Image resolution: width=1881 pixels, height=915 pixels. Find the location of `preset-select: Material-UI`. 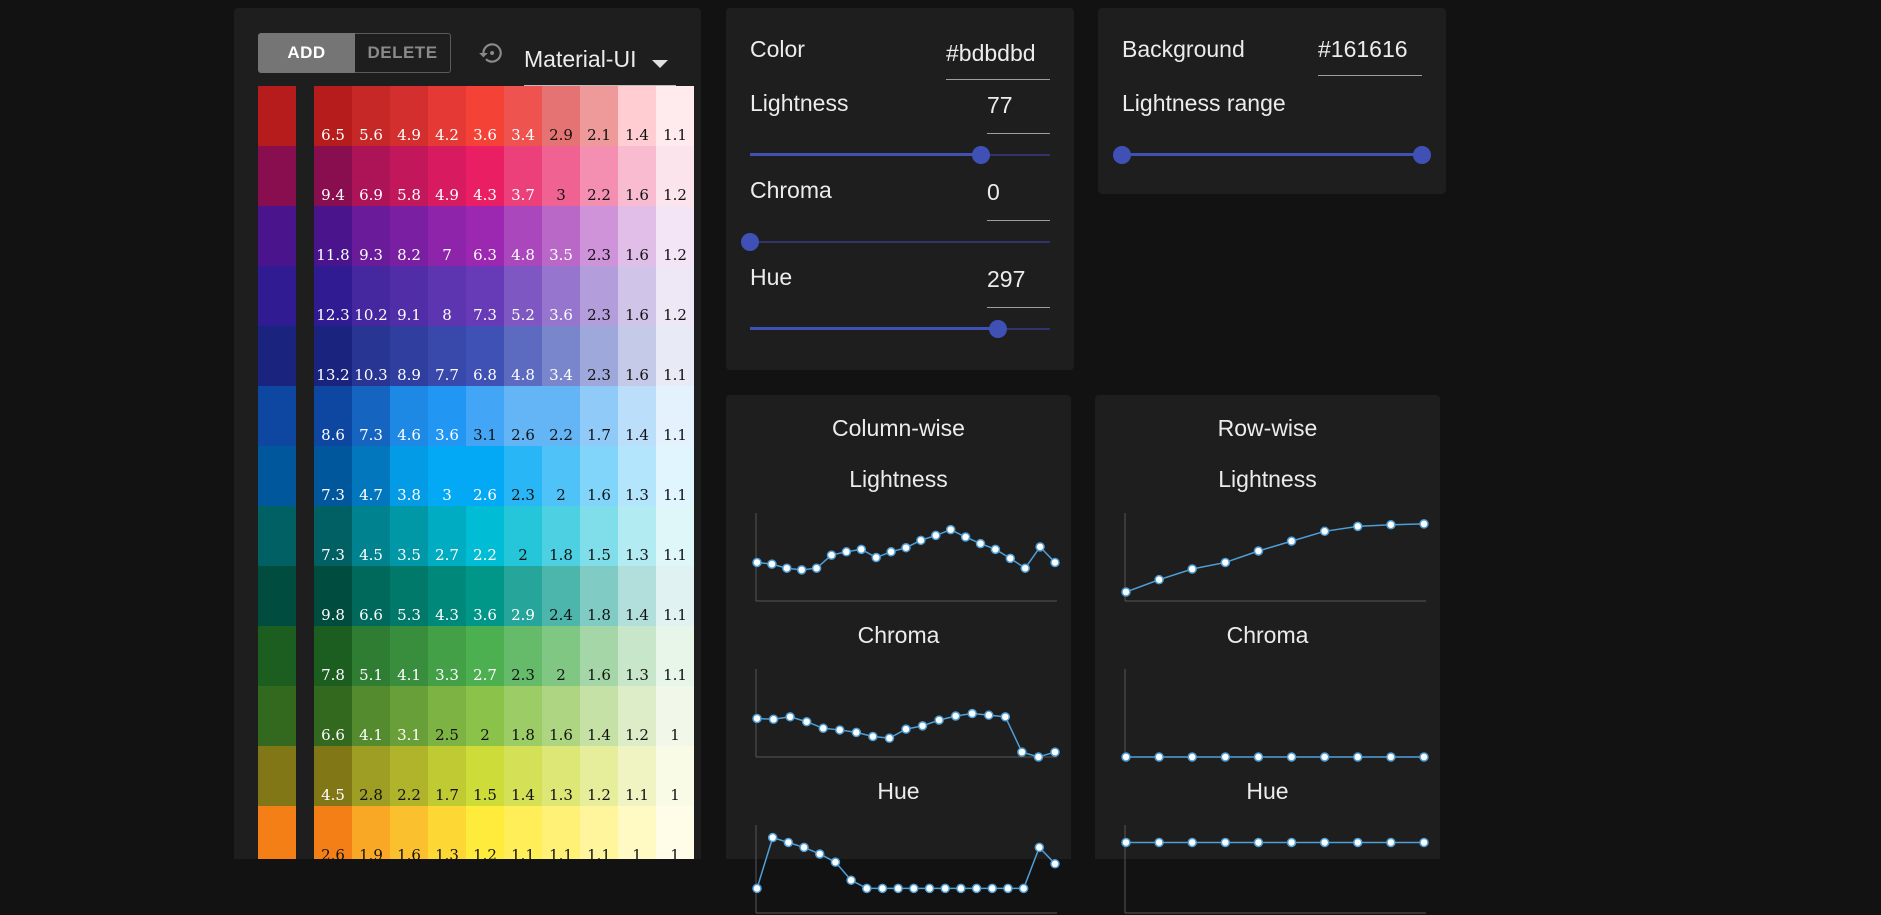

preset-select: Material-UI is located at coordinates (600, 62).